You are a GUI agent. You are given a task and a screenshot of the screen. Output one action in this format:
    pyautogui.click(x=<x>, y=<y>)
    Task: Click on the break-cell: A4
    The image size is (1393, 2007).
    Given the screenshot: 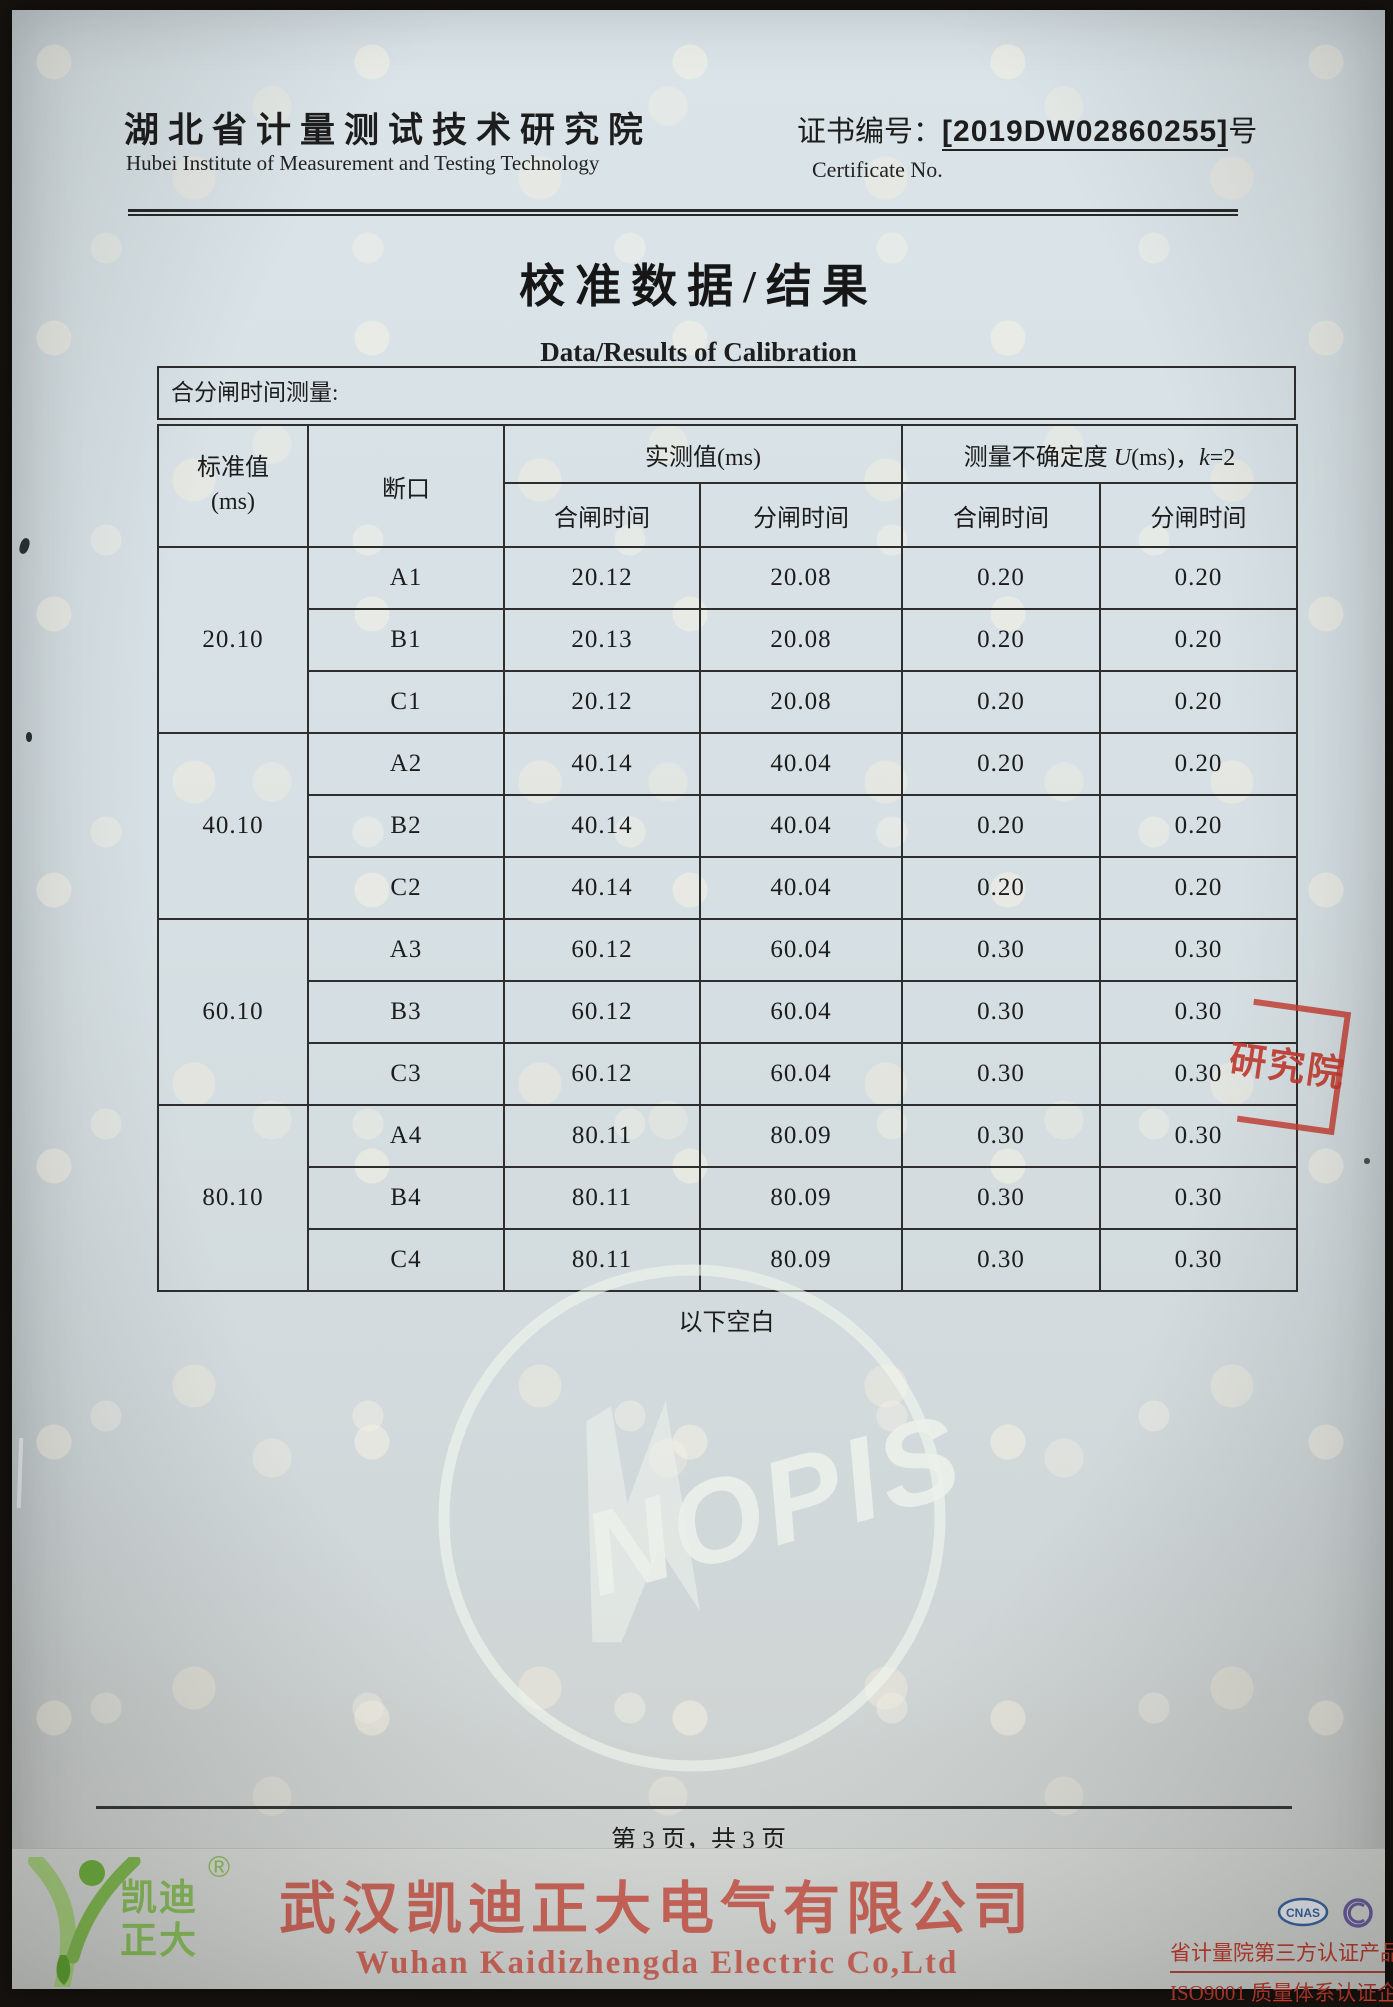 What is the action you would take?
    pyautogui.click(x=406, y=1136)
    